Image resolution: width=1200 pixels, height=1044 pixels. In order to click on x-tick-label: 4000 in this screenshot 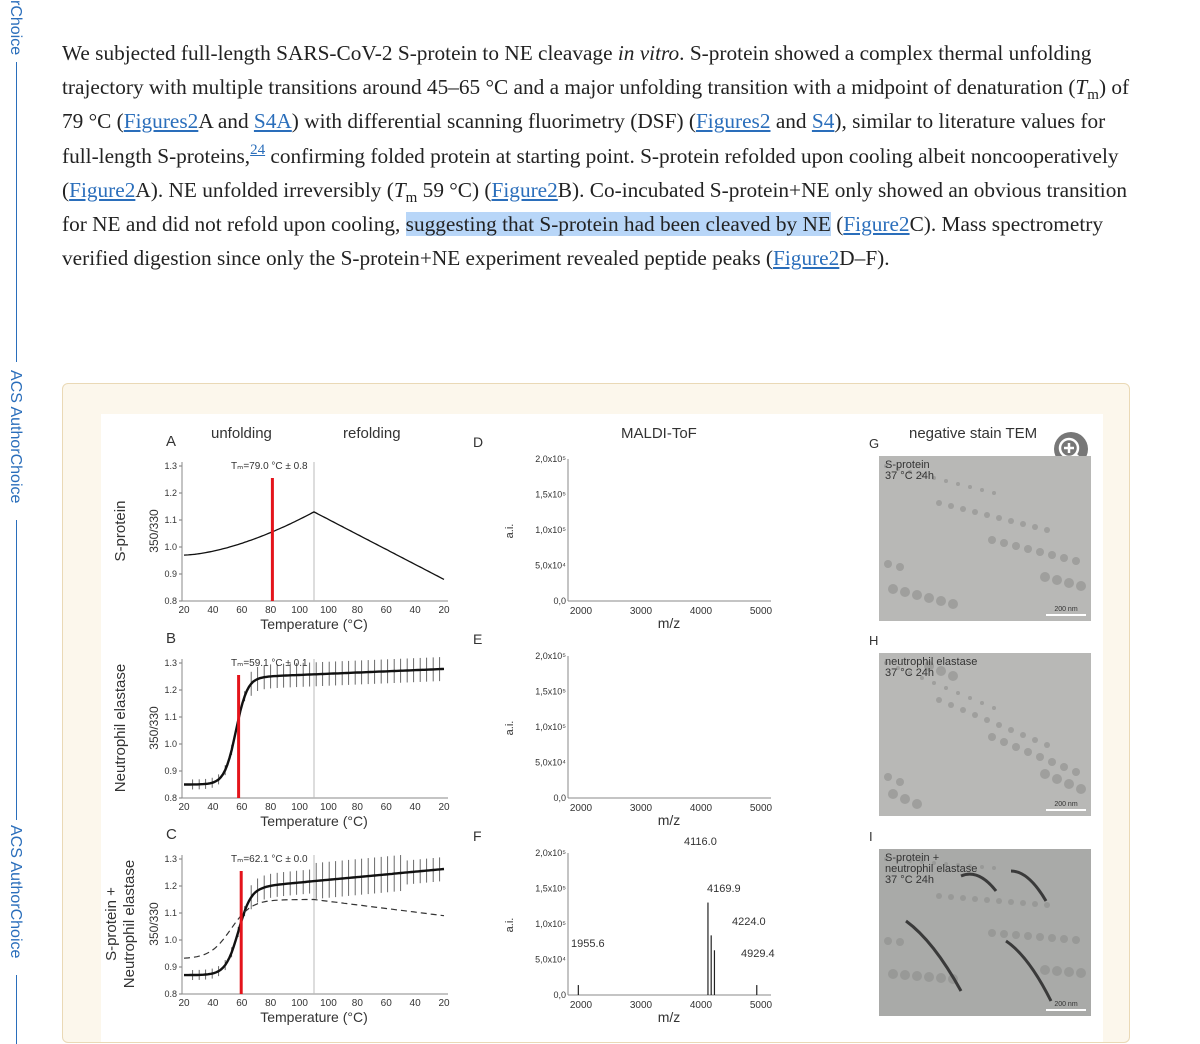, I will do `click(701, 611)`.